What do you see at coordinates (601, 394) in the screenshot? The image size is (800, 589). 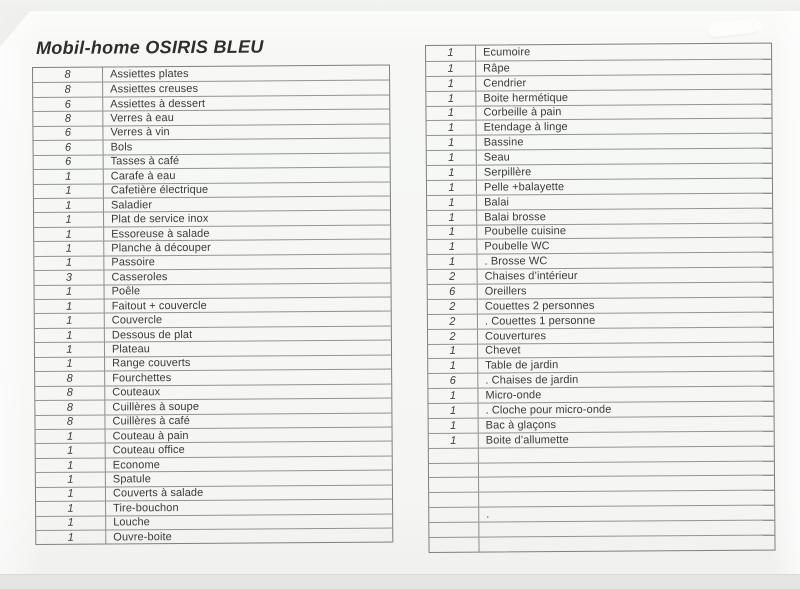 I see `table-row: 1 Micro-onde` at bounding box center [601, 394].